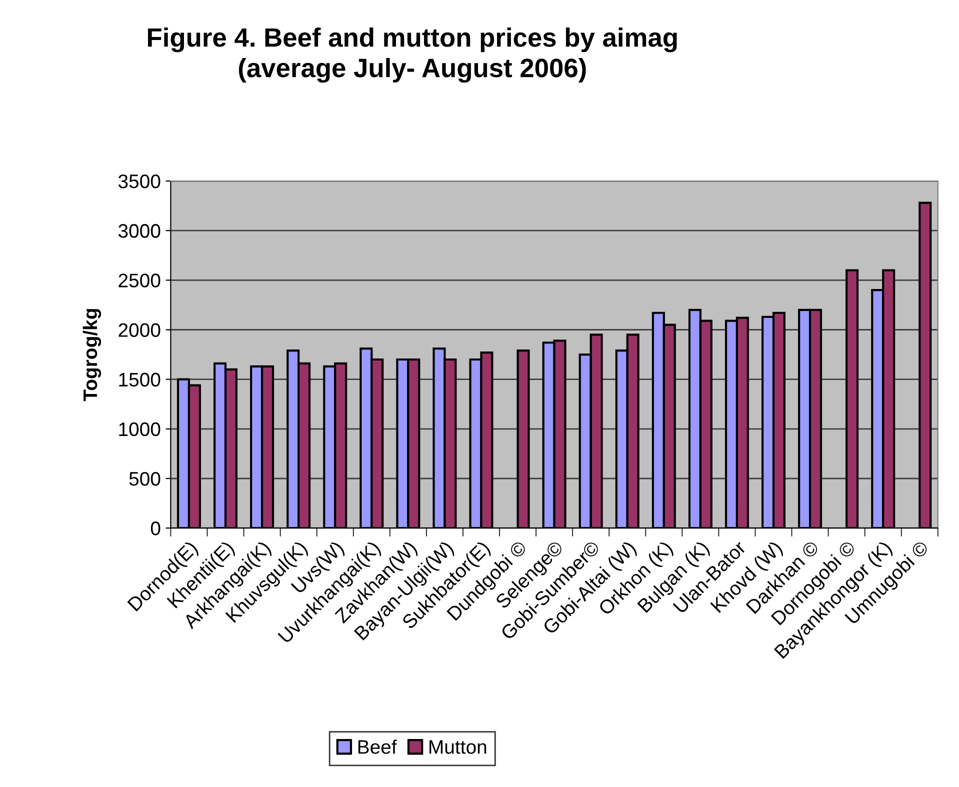 This screenshot has height=787, width=959. Describe the element at coordinates (155, 529) in the screenshot. I see `y-tick-label: 0` at that location.